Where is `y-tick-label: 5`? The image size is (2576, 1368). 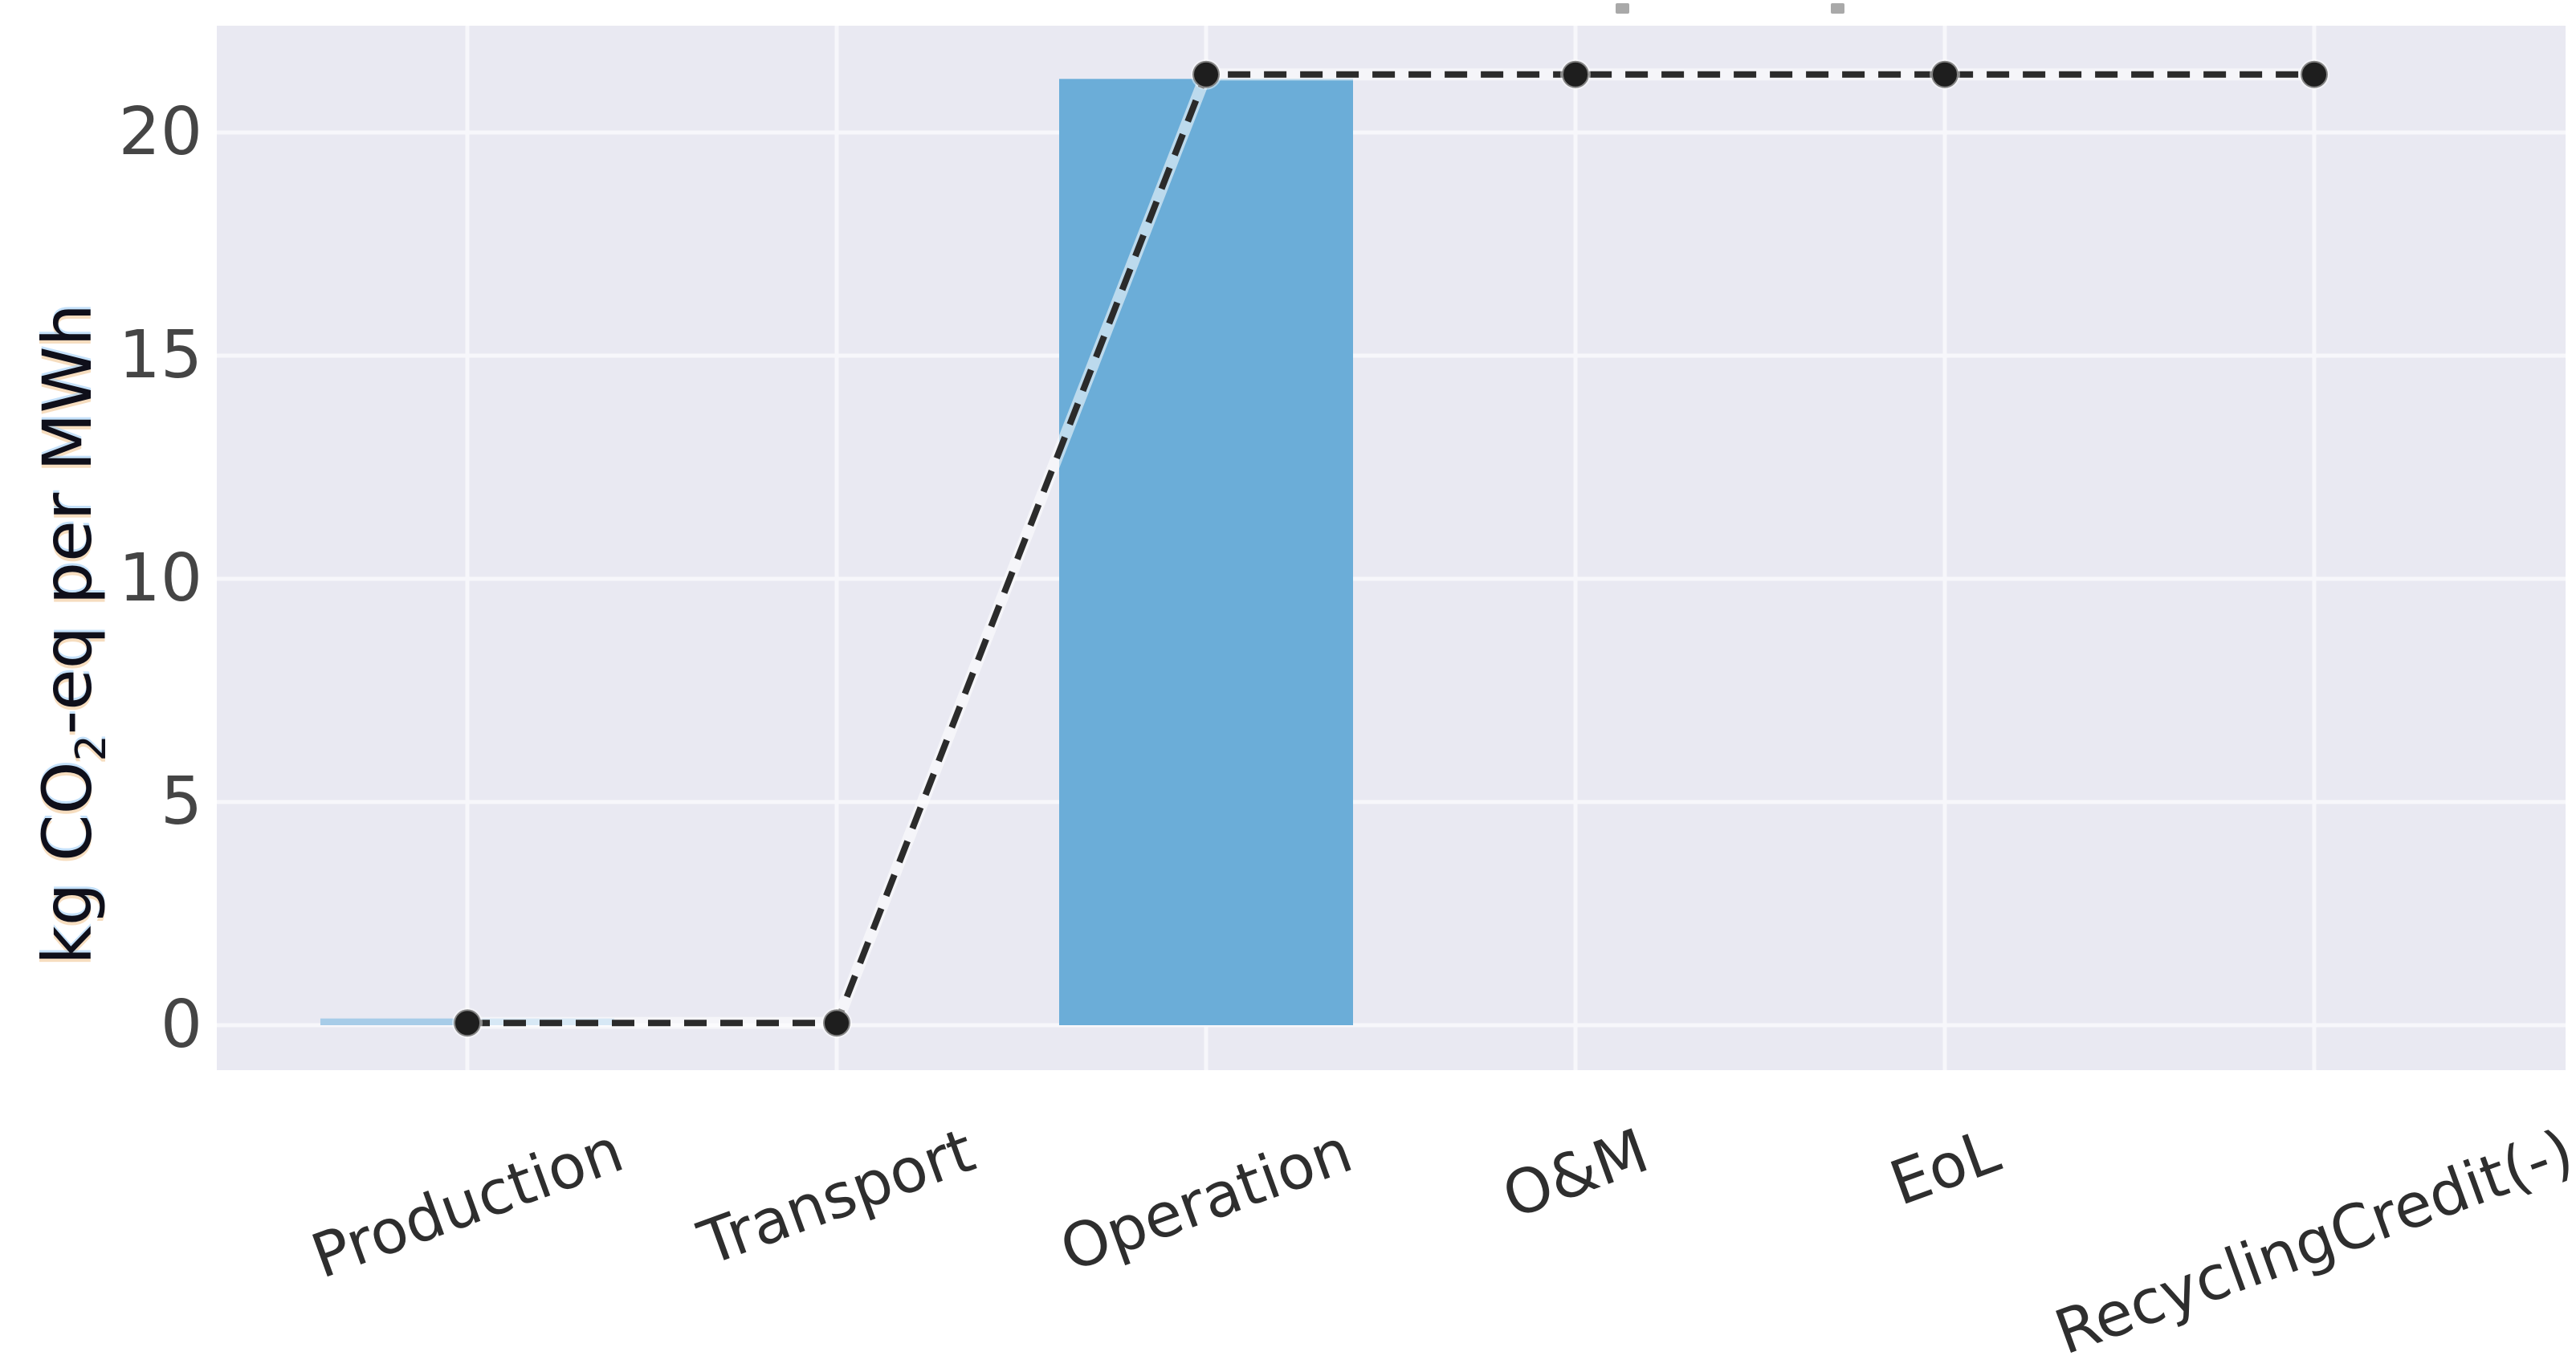 y-tick-label: 5 is located at coordinates (181, 802).